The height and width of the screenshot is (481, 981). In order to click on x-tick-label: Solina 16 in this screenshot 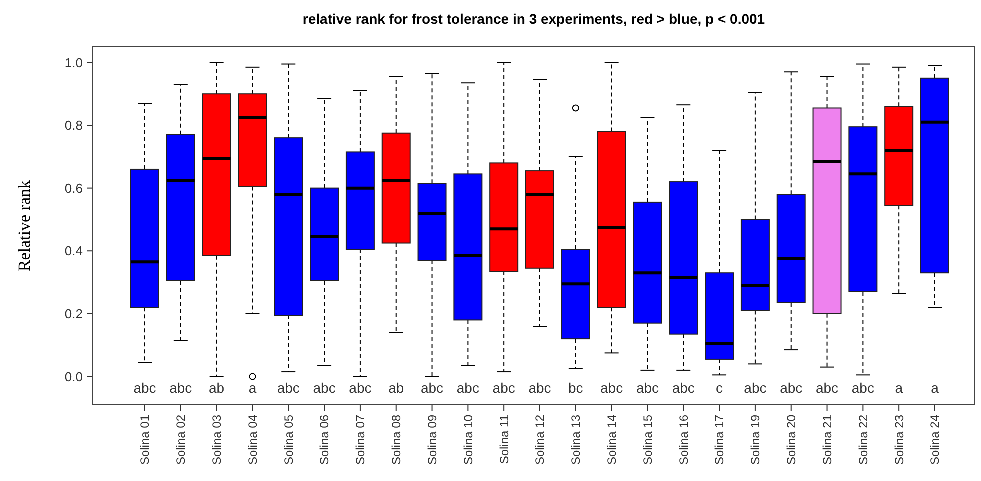, I will do `click(683, 440)`.